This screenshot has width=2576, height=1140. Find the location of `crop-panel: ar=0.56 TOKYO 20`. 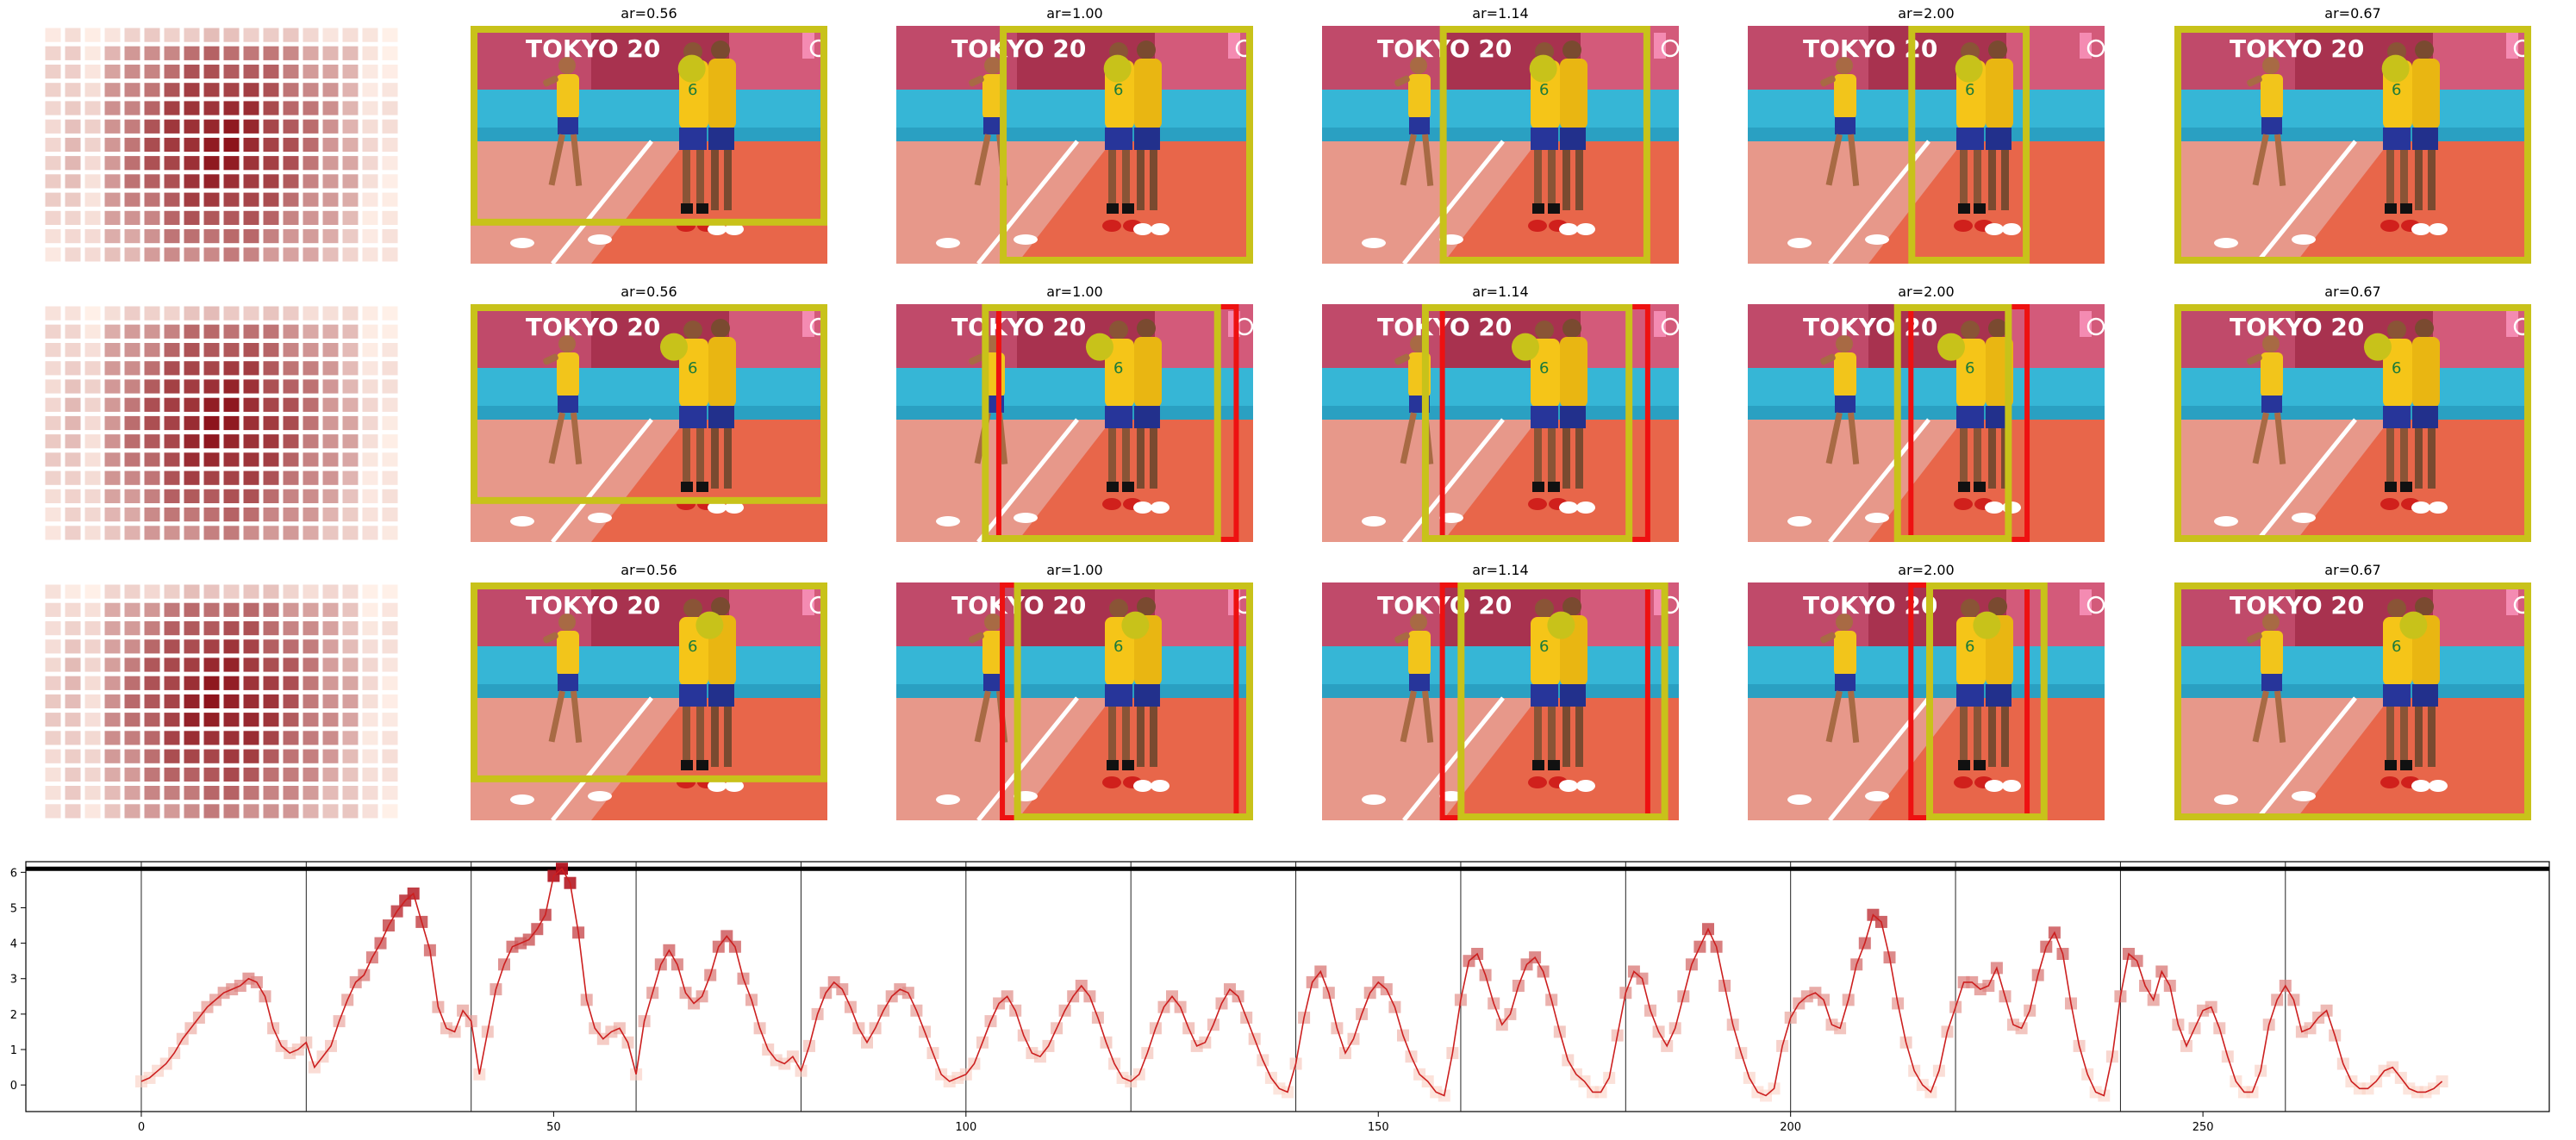

crop-panel: ar=0.56 TOKYO 20 is located at coordinates (649, 412).